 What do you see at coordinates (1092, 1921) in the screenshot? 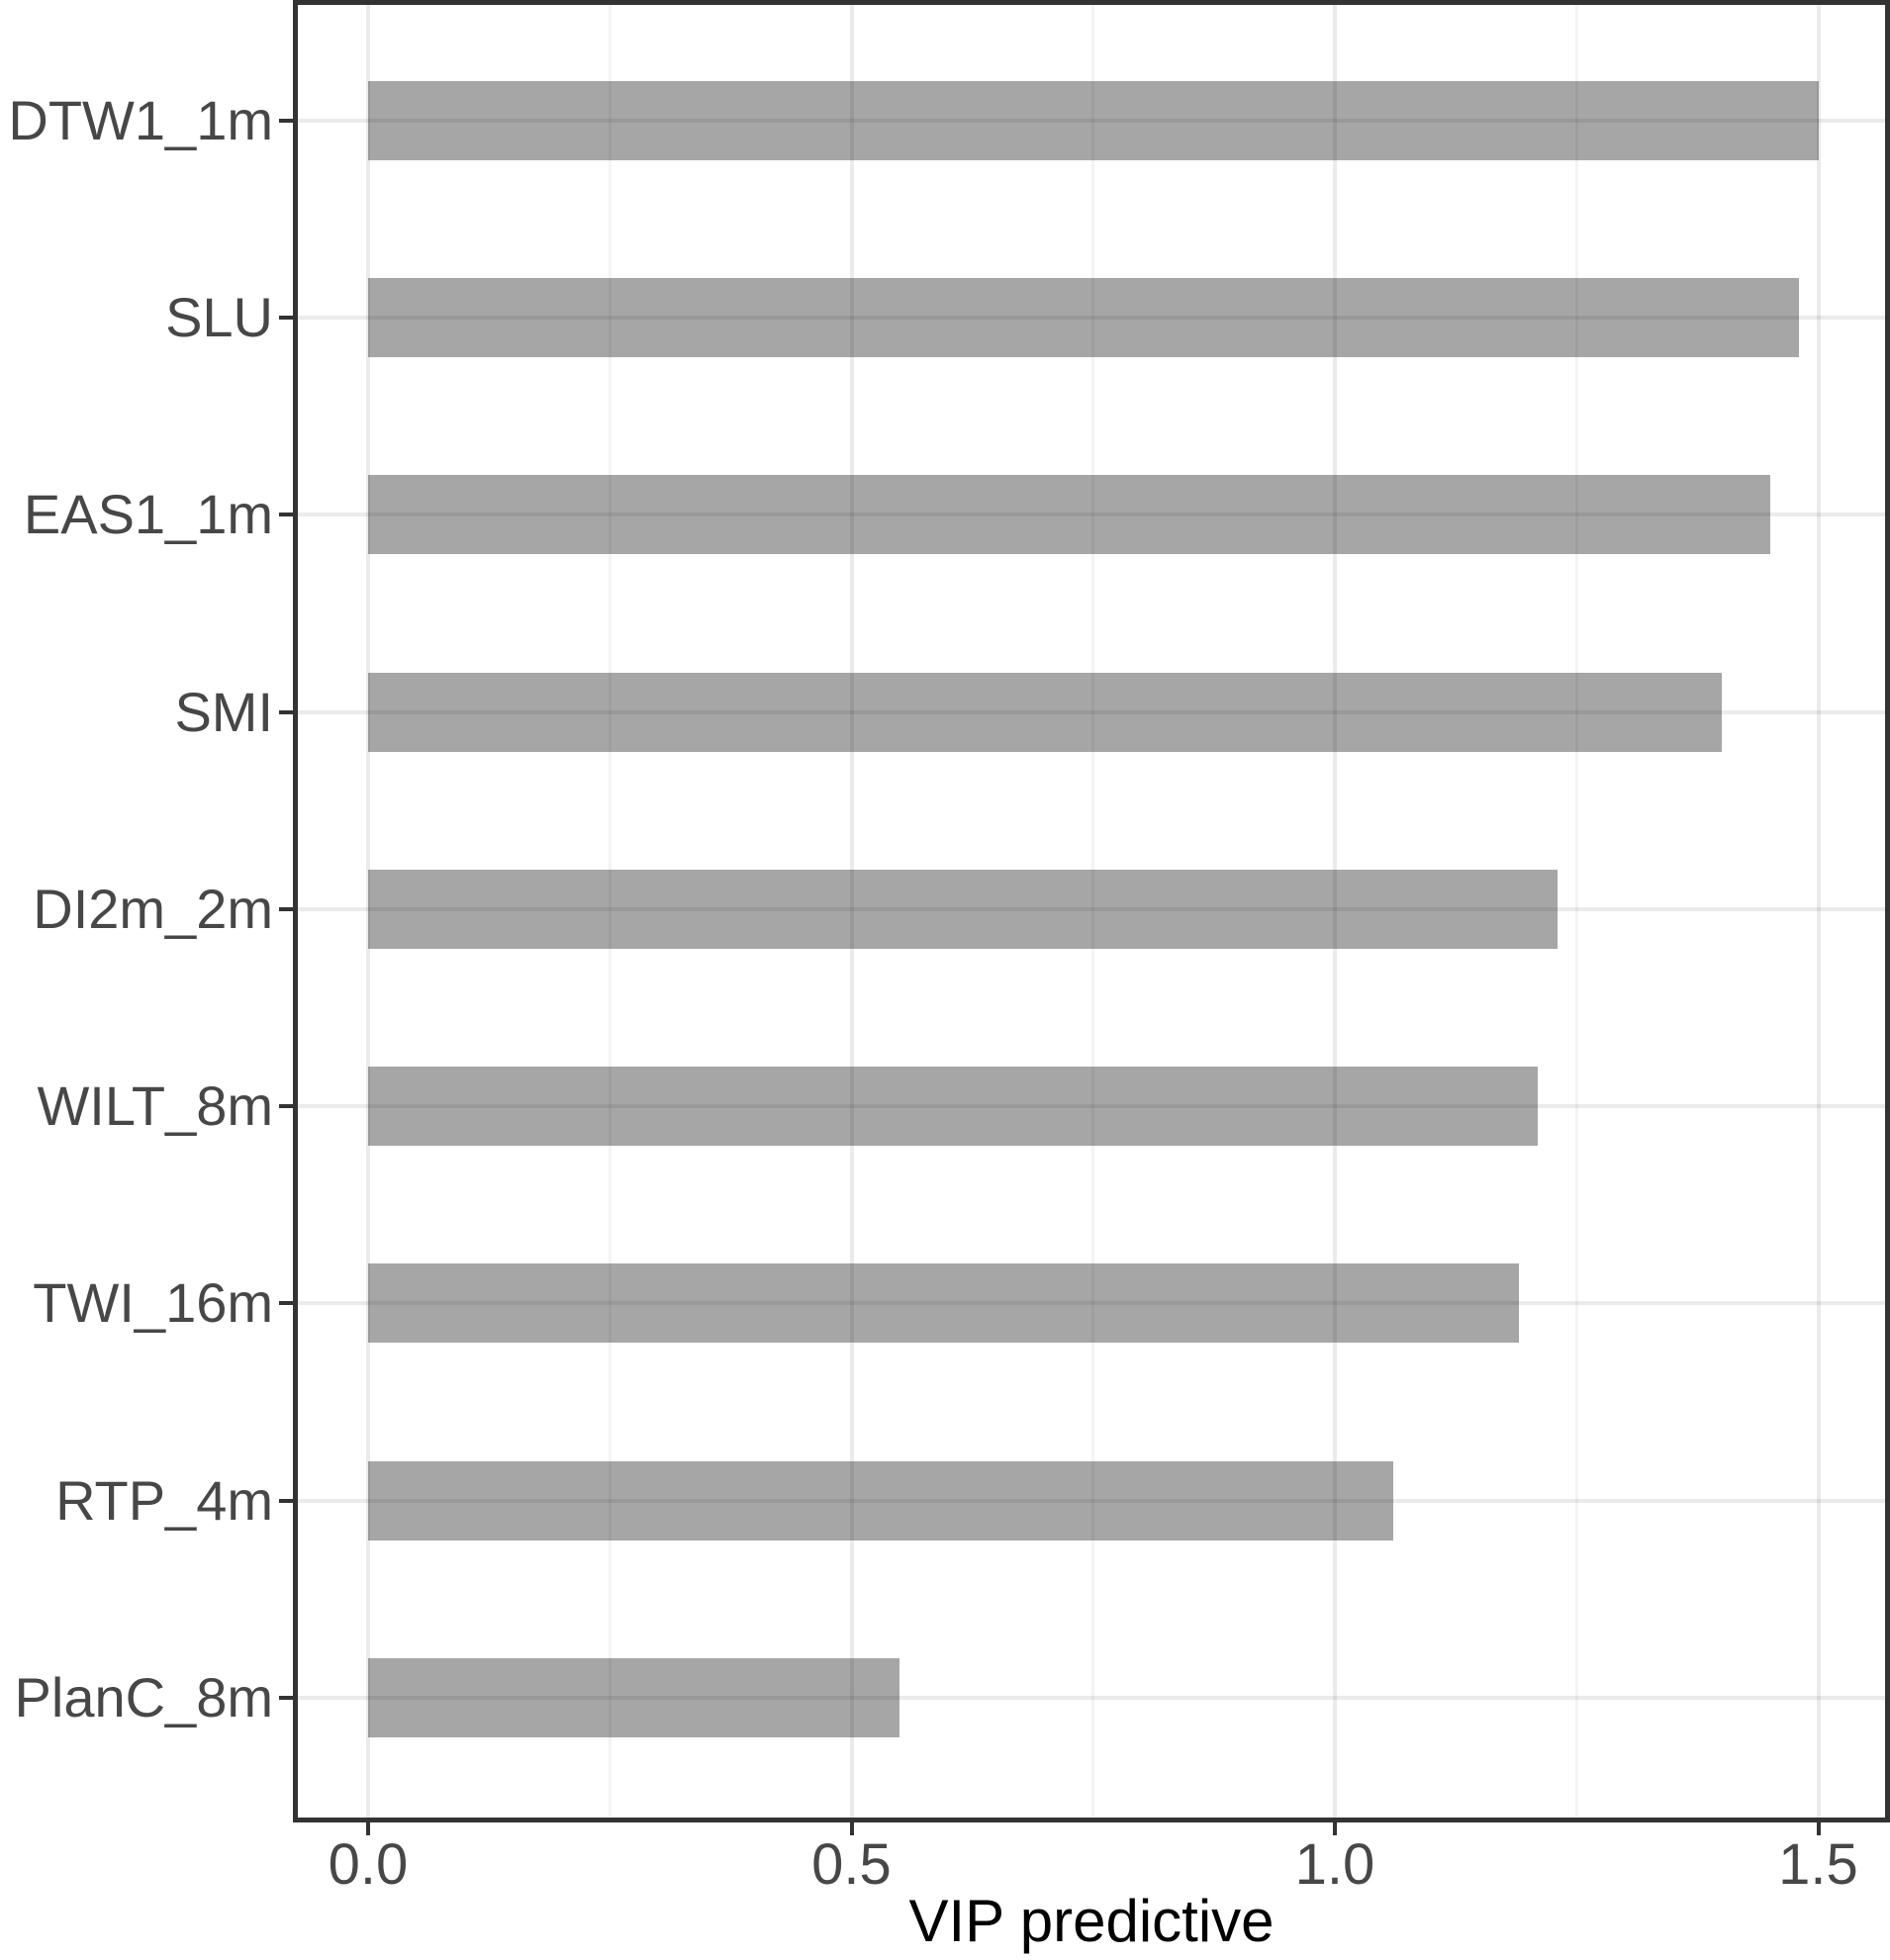
I see `x-axis-title: VIP predictive` at bounding box center [1092, 1921].